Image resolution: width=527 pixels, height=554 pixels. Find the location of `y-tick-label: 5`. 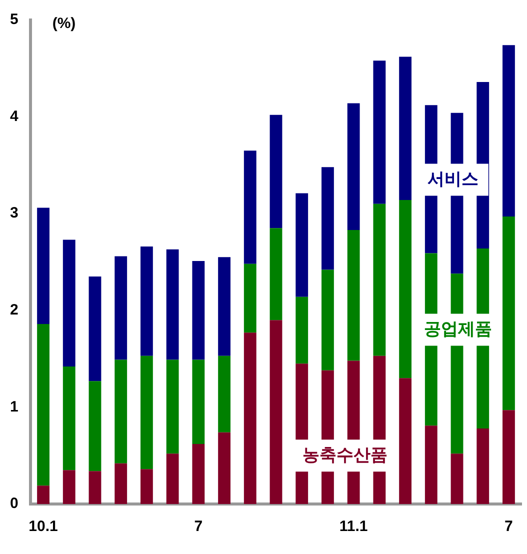

y-tick-label: 5 is located at coordinates (14, 19).